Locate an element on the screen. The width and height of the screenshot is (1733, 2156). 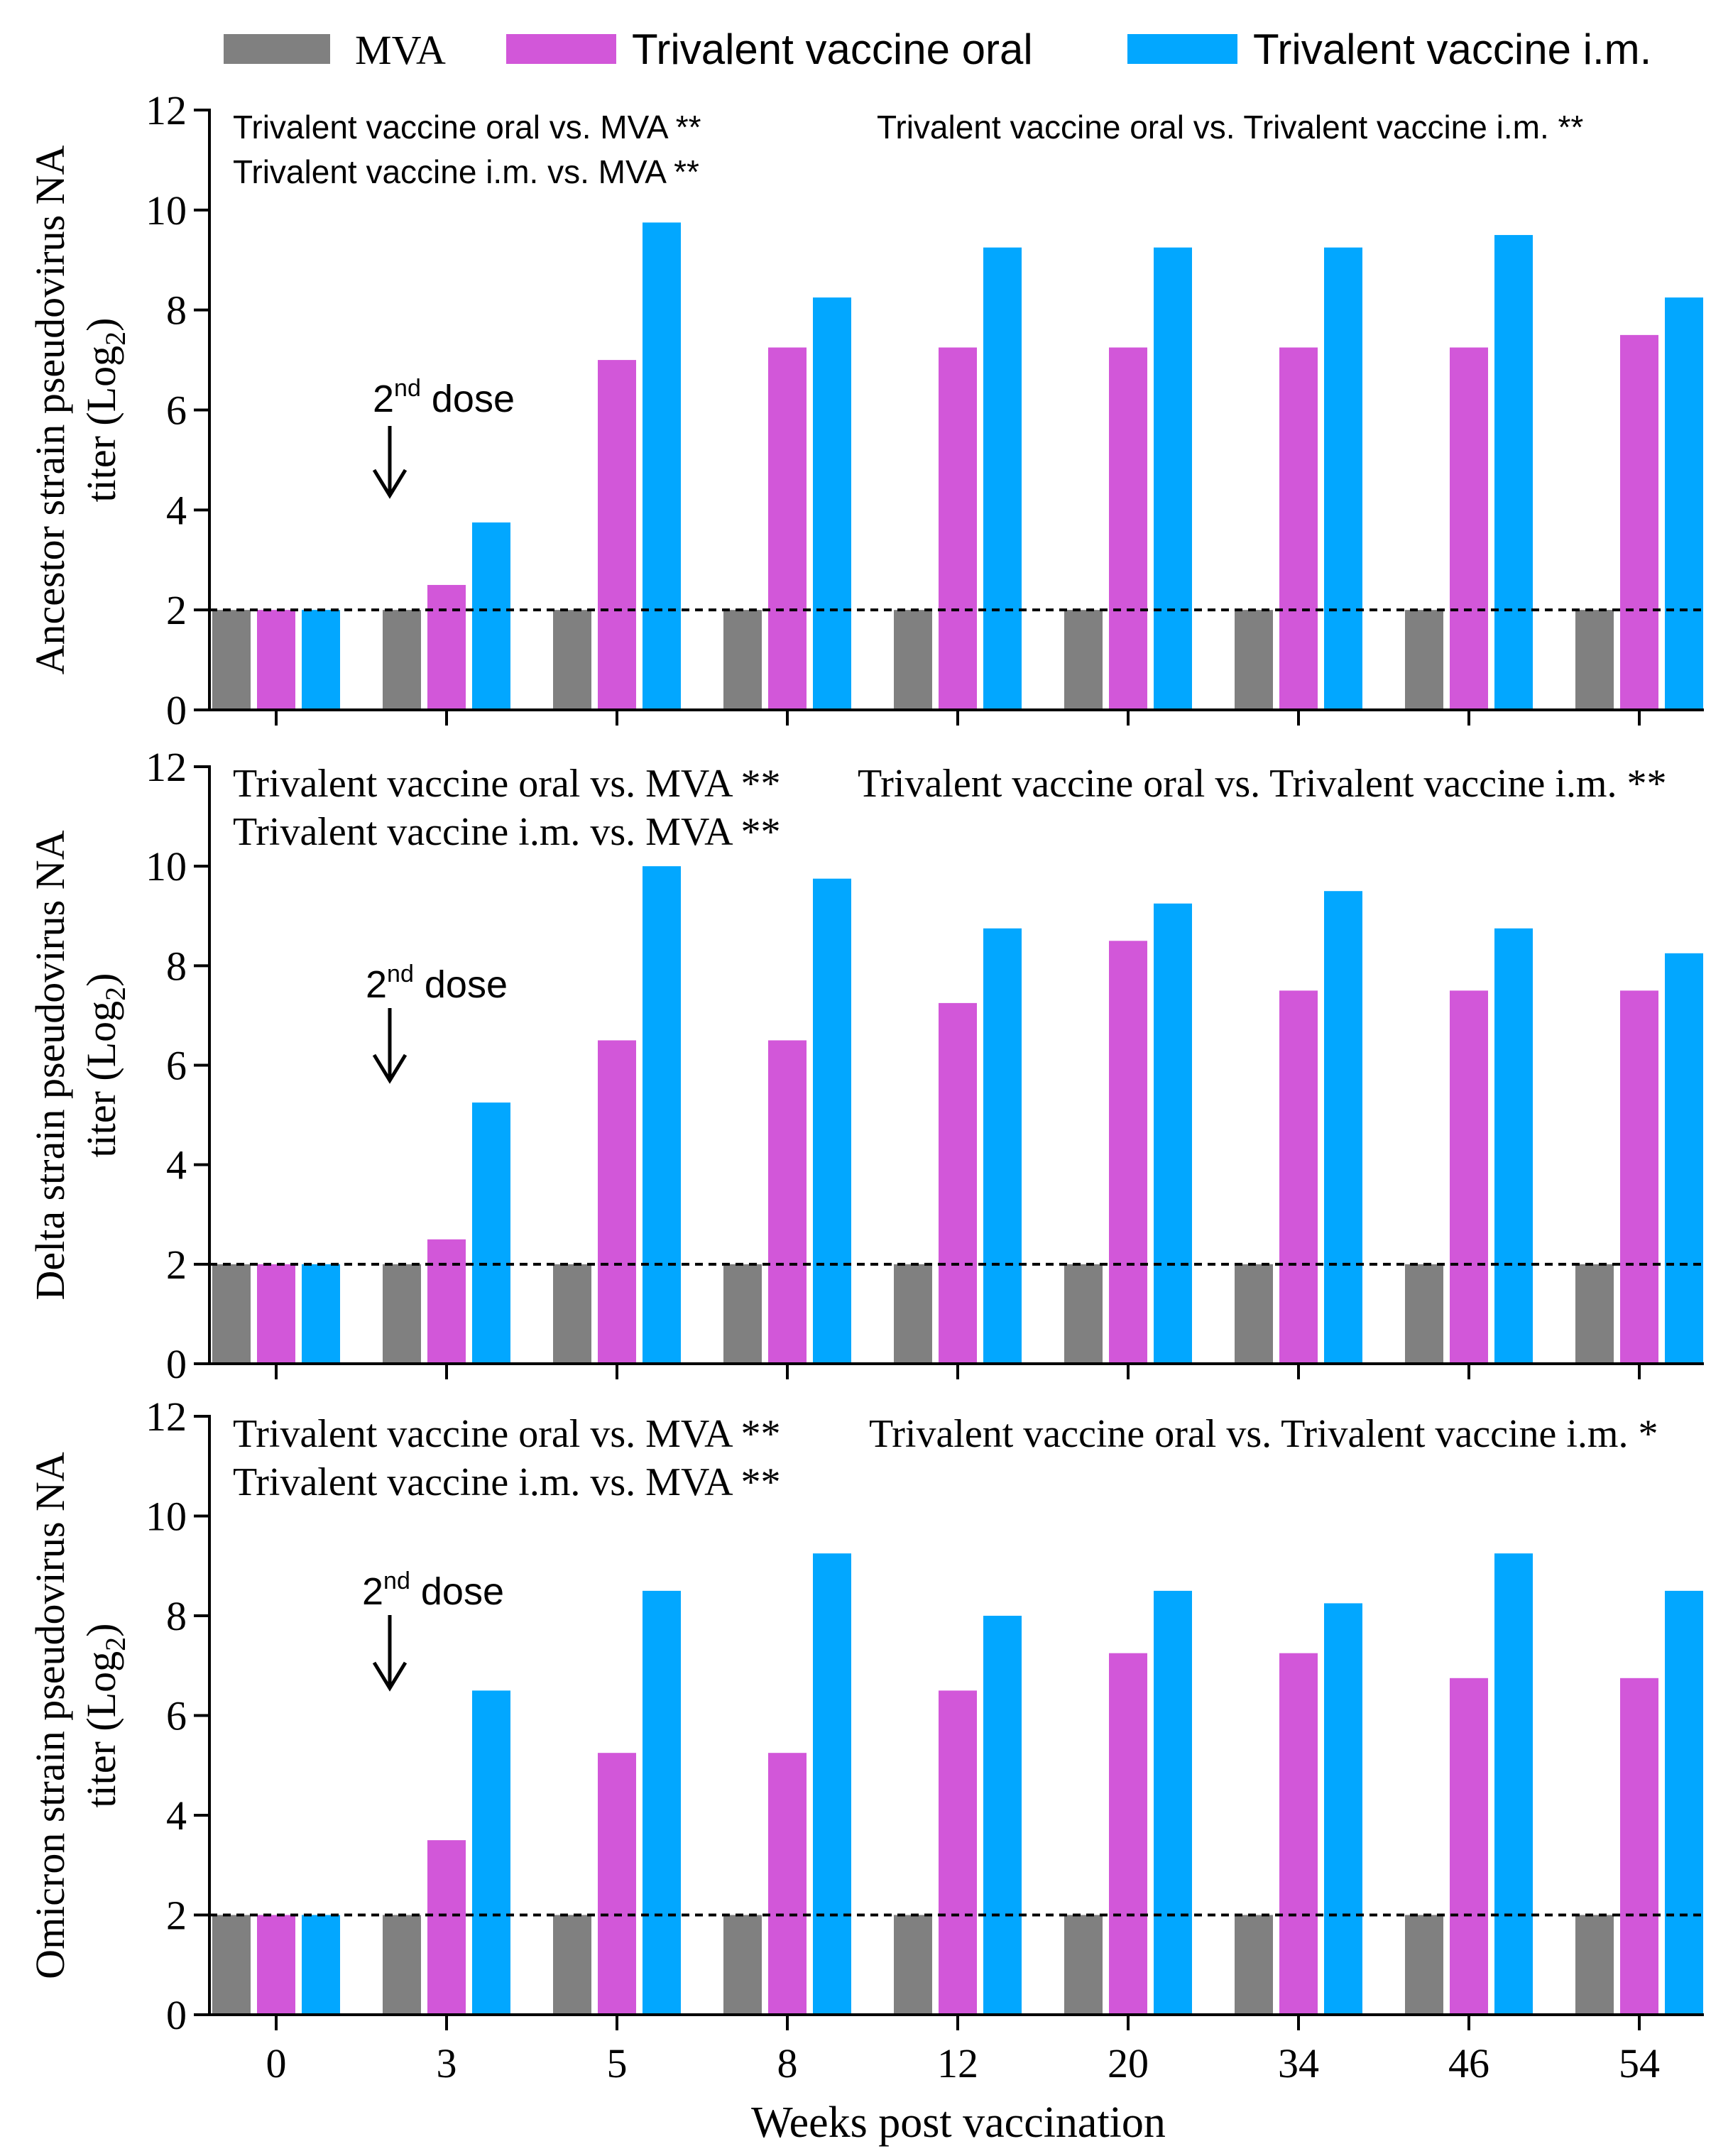
y-tick-label: 6 is located at coordinates (176, 1716).